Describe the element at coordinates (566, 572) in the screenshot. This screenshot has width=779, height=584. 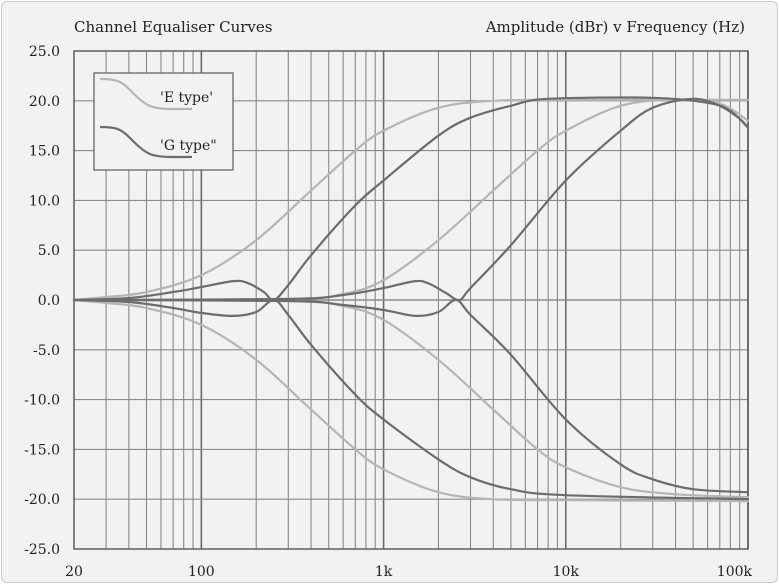
I see `x-tick-label: 10k` at that location.